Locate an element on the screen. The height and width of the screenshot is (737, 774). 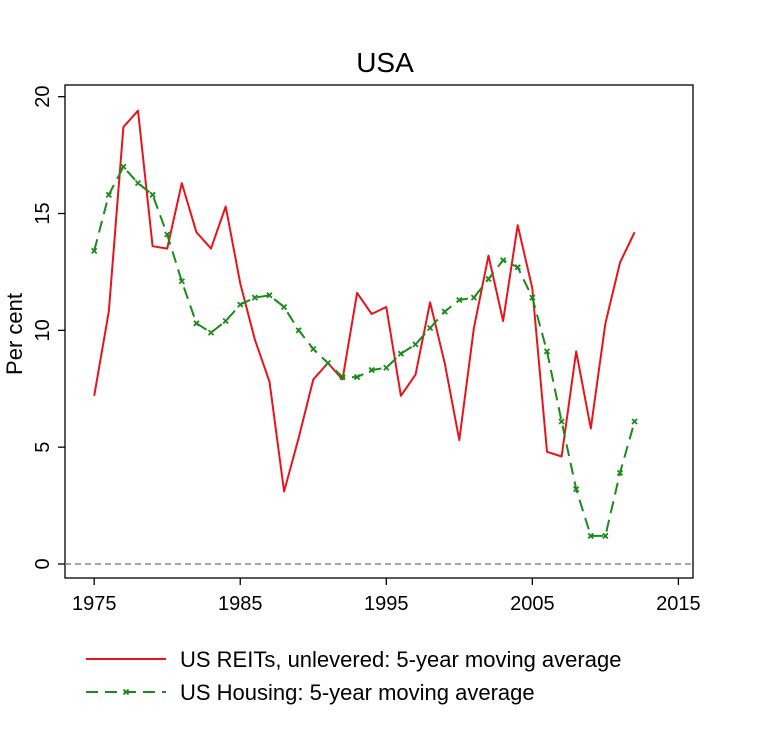
chart-title: USA is located at coordinates (385, 62).